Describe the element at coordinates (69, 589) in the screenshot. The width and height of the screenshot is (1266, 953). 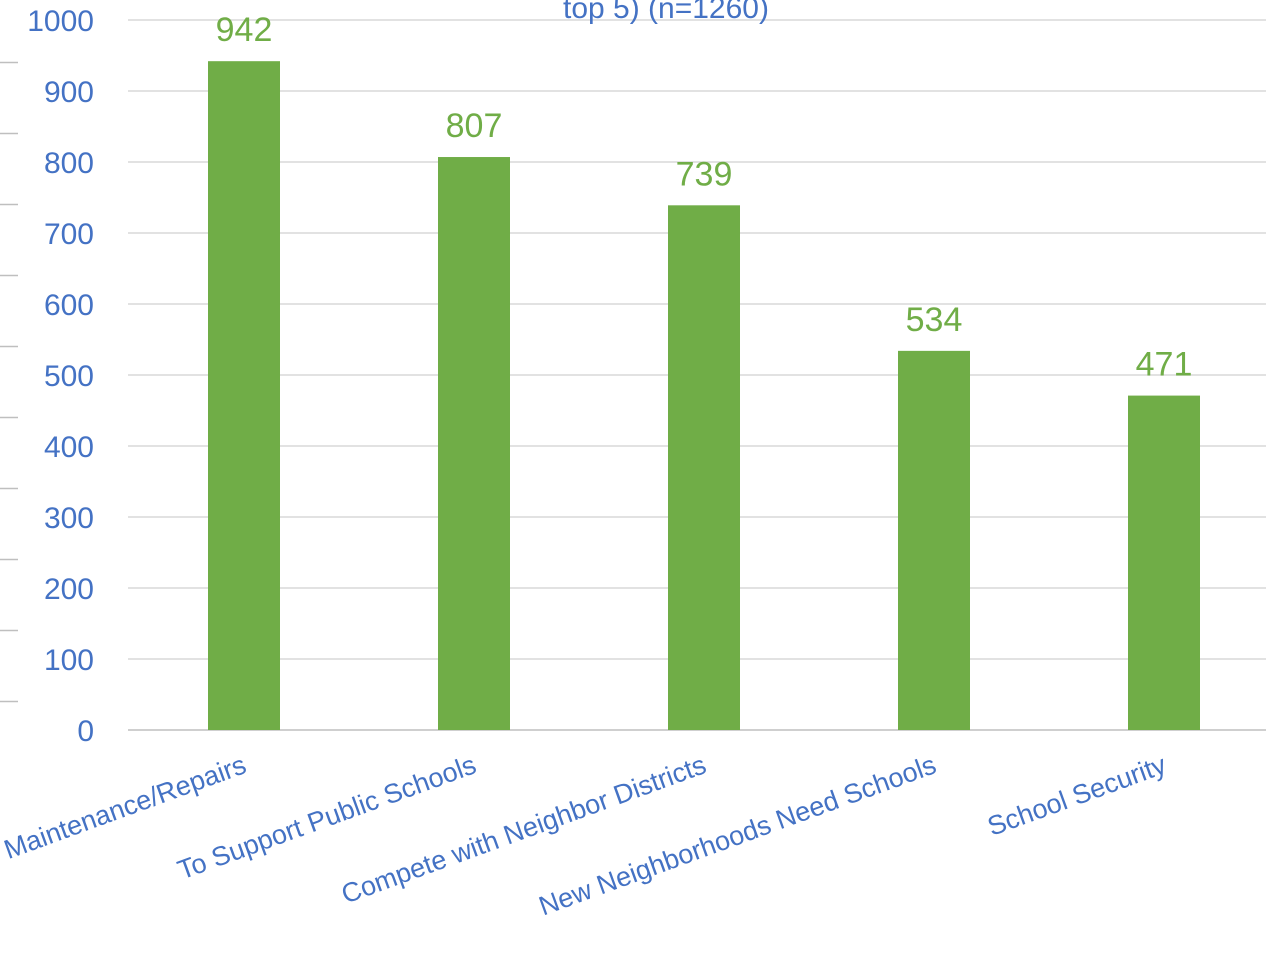
I see `y-tick-label: 200` at that location.